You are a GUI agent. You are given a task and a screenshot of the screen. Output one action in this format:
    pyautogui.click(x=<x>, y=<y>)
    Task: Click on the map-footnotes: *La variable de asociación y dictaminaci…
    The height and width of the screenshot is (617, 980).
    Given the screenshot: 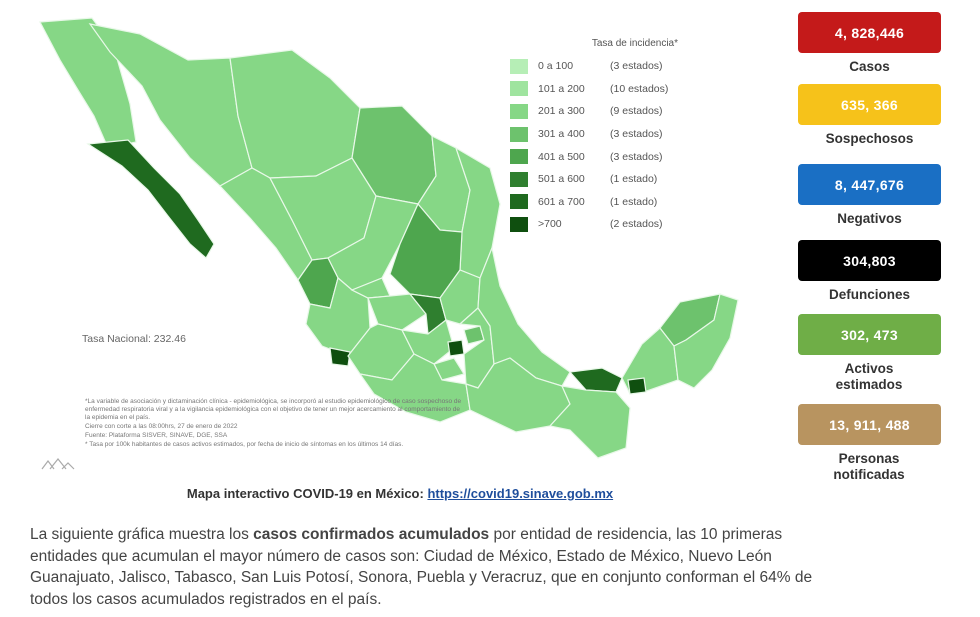 What is the action you would take?
    pyautogui.click(x=275, y=424)
    